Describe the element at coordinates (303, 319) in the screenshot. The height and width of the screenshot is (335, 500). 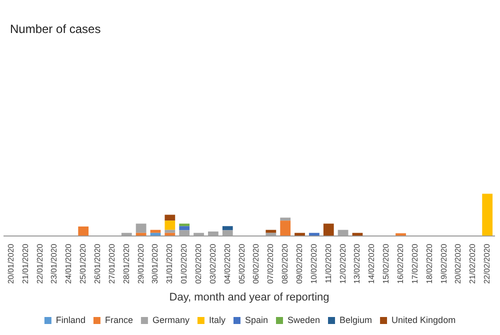
I see `legend-label: Sweden` at that location.